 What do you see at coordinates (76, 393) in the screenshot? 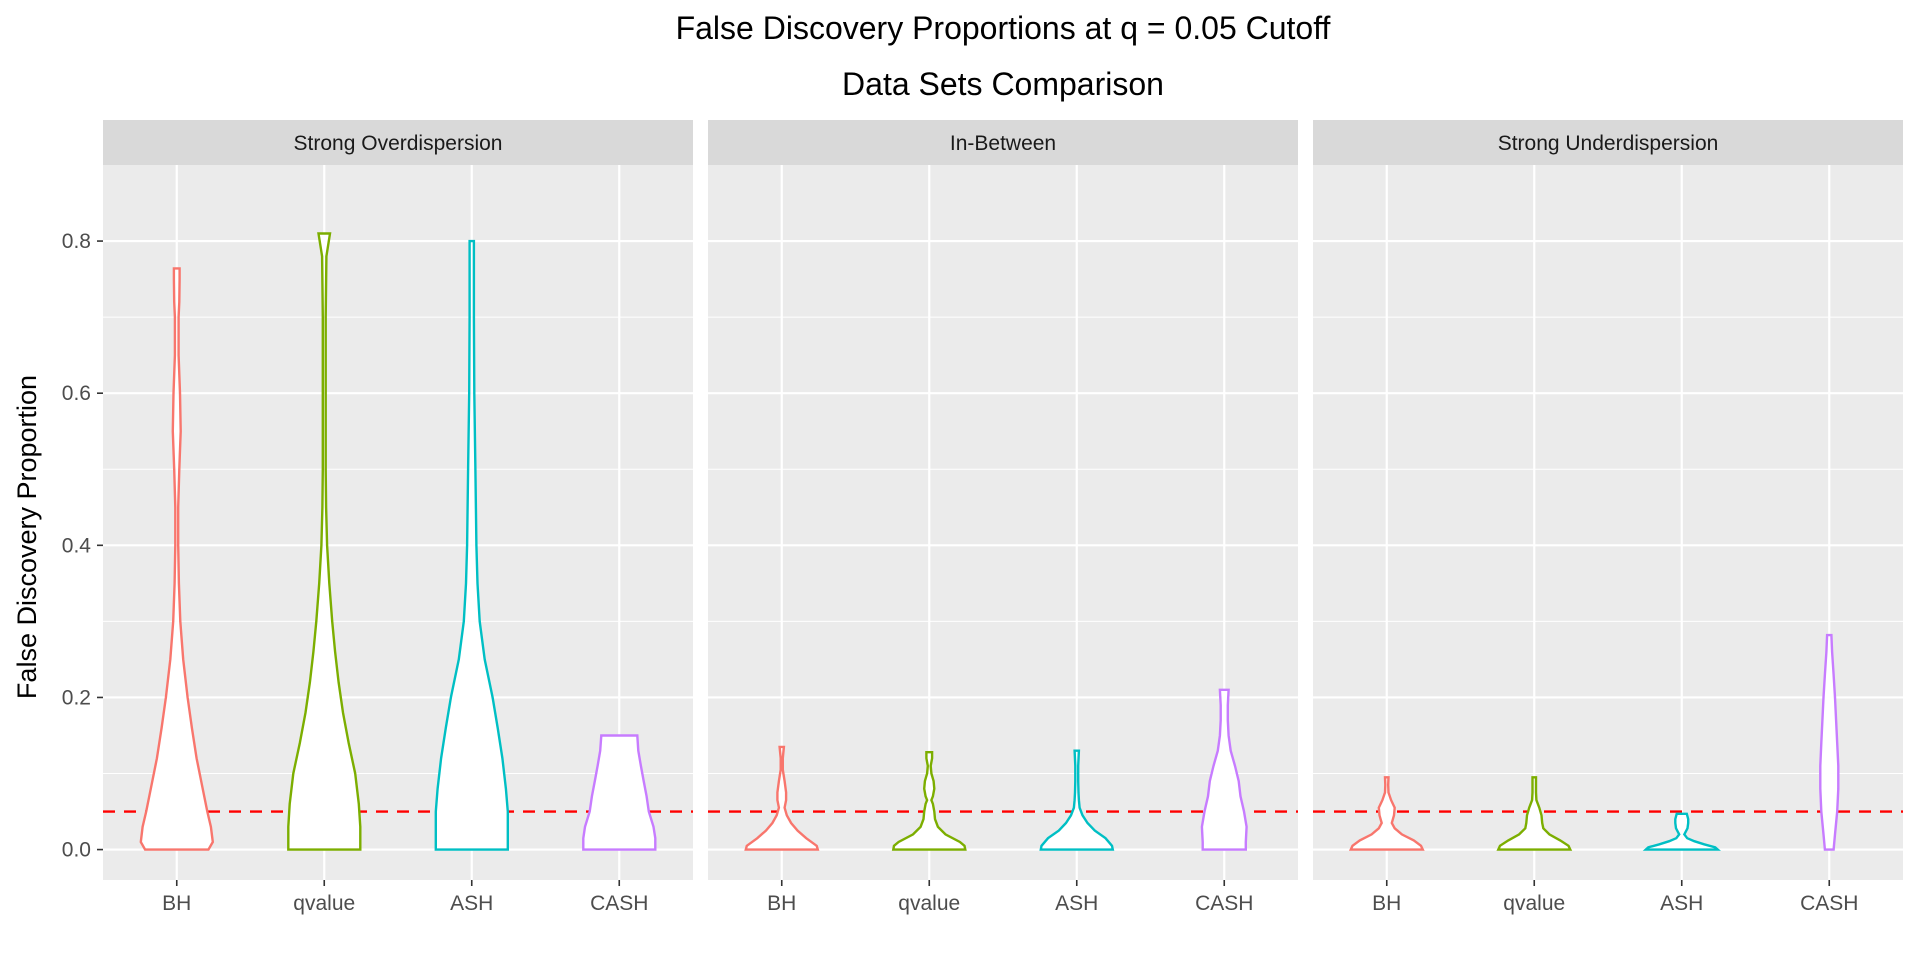
I see `y-tick-label: 0.6` at bounding box center [76, 393].